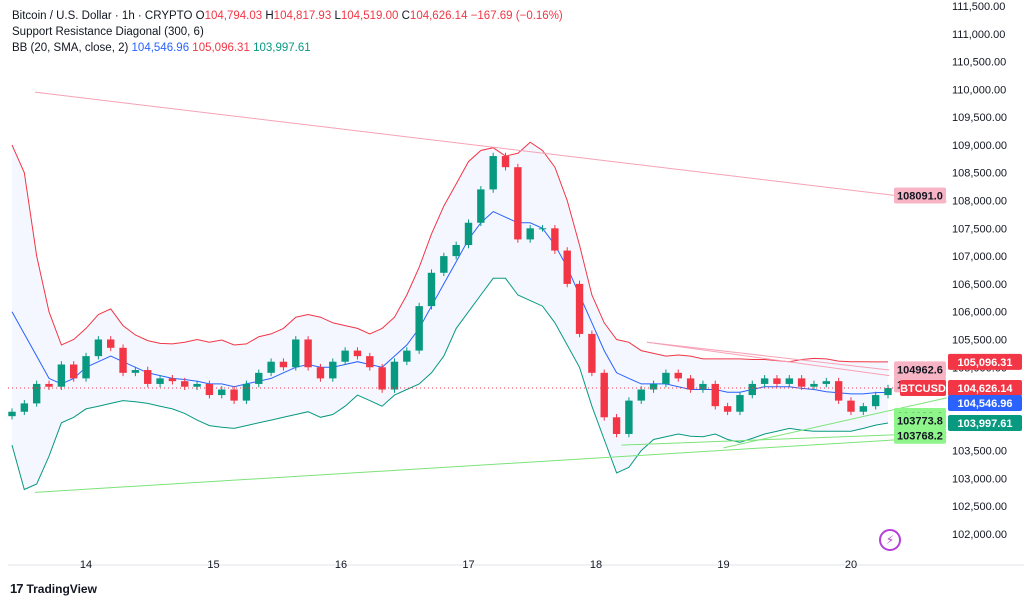 This screenshot has width=1024, height=607. I want to click on indicator-sr-diagonal: Support Resistance Diagonal (300, 6), so click(108, 32).